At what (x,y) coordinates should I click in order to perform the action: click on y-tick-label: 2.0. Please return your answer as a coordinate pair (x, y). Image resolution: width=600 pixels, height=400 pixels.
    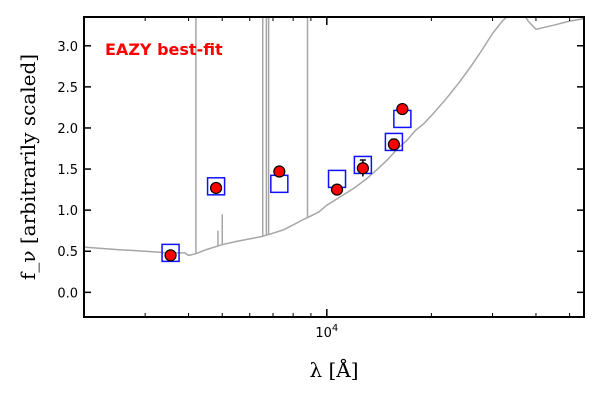
    Looking at the image, I should click on (67, 129).